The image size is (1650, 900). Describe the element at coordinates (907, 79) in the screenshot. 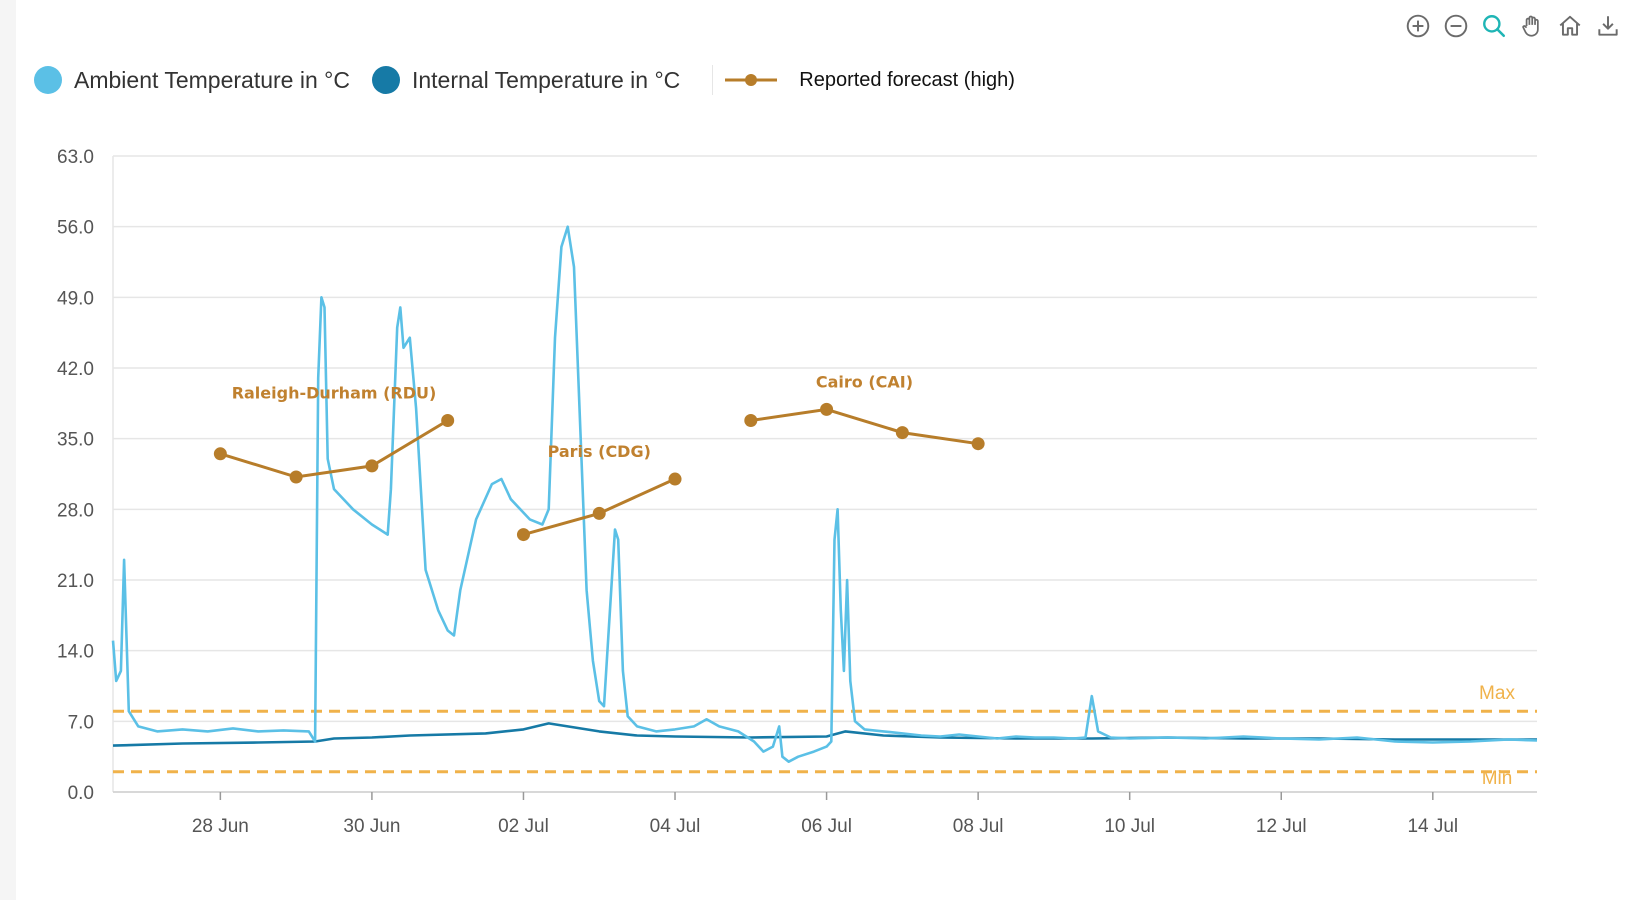

I see `legend-label-forecast: Reported forecast (high)` at that location.